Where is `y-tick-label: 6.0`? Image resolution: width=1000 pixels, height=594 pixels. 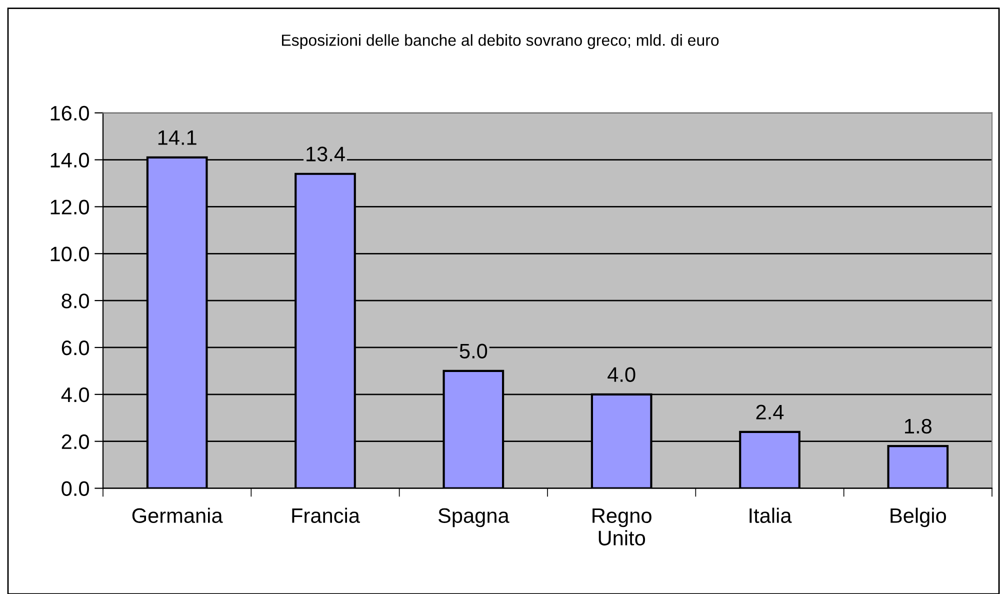
y-tick-label: 6.0 is located at coordinates (75, 348).